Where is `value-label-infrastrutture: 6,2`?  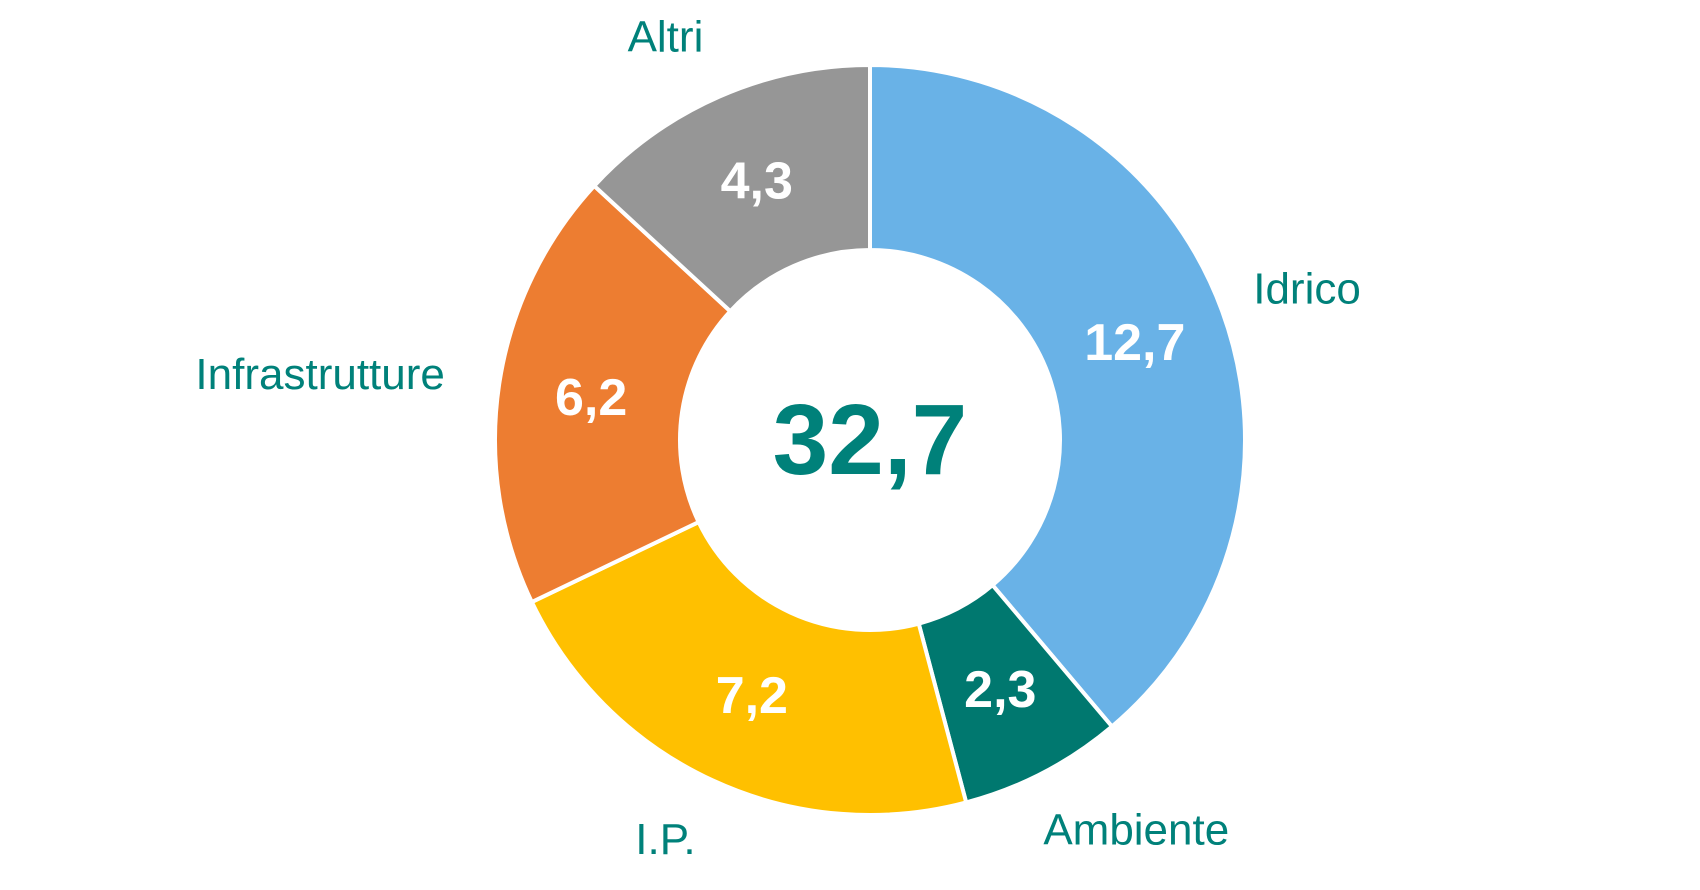
value-label-infrastrutture: 6,2 is located at coordinates (591, 398).